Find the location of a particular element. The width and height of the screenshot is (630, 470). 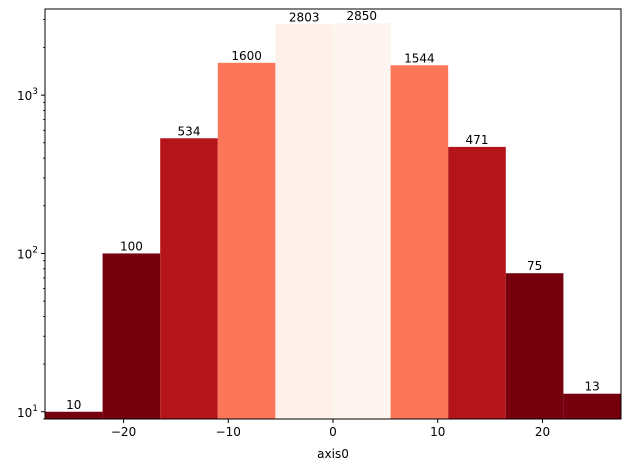

bar-value-label: 13 is located at coordinates (592, 387).